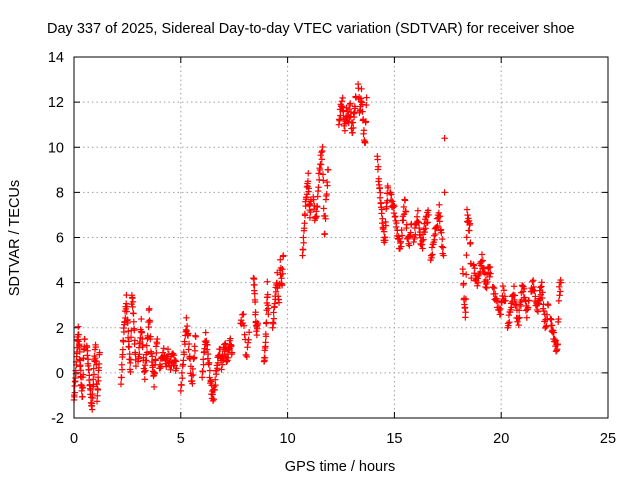 The image size is (640, 480). What do you see at coordinates (288, 439) in the screenshot?
I see `x-tick-label: 10` at bounding box center [288, 439].